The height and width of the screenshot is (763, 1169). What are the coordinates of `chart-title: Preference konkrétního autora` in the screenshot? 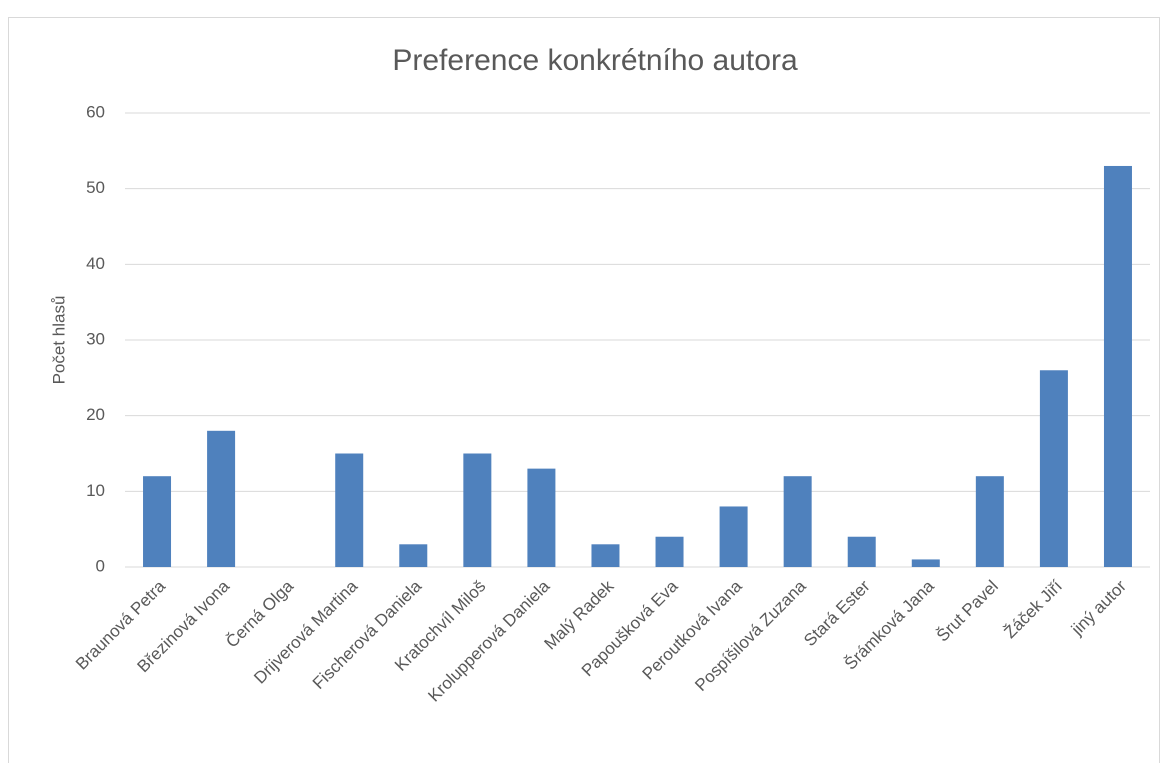 It's located at (595, 60).